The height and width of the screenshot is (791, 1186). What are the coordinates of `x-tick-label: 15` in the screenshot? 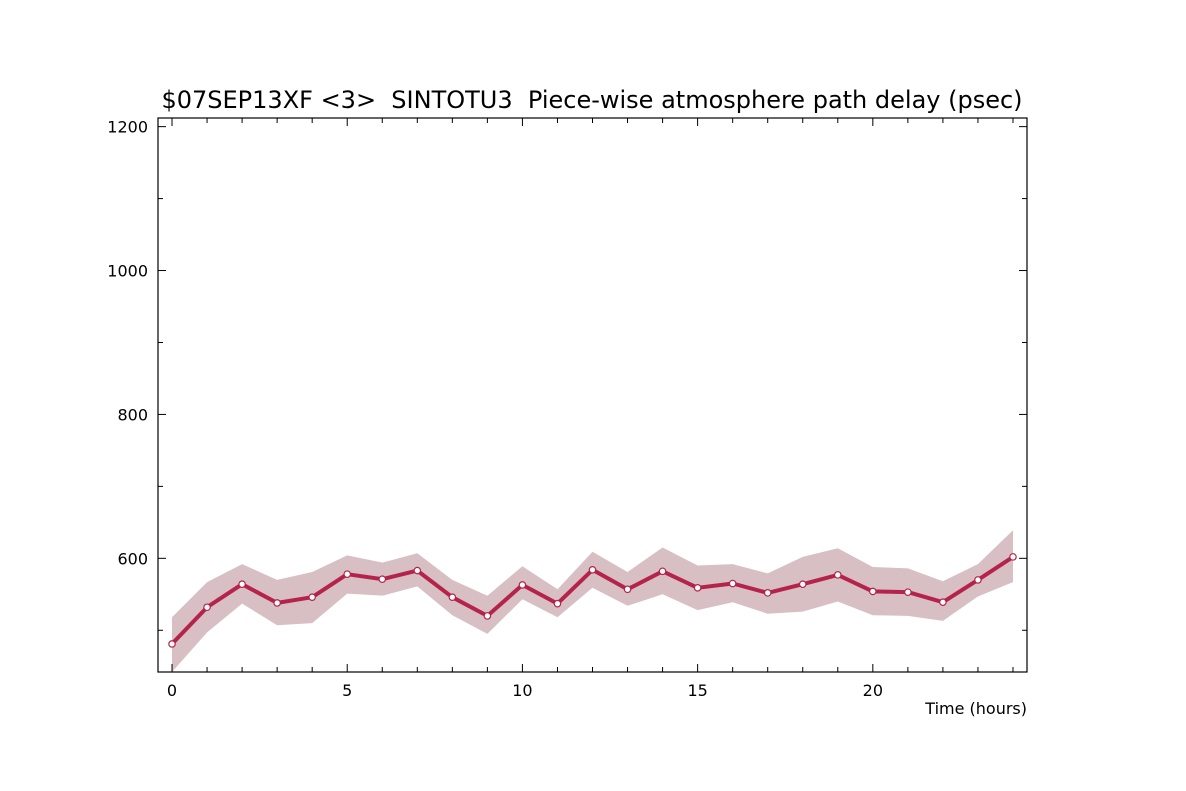 It's located at (697, 690).